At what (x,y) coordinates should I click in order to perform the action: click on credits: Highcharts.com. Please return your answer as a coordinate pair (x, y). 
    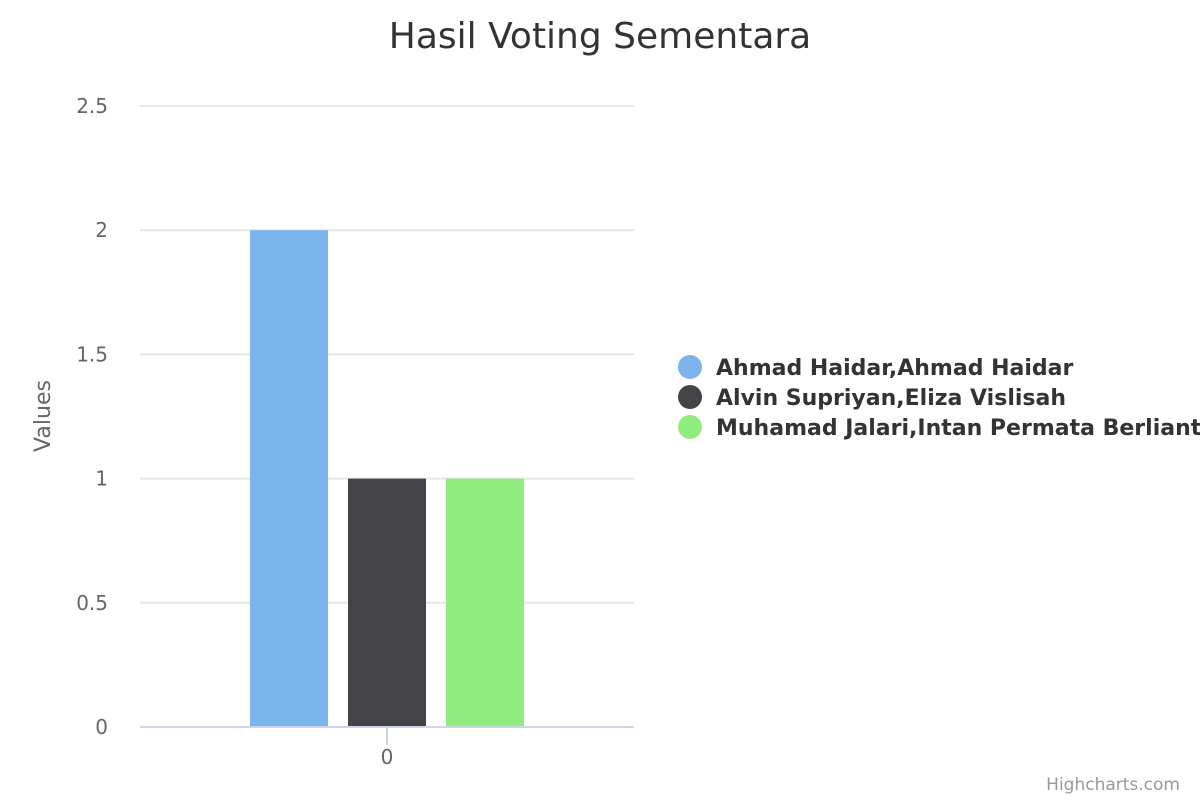
    Looking at the image, I should click on (1113, 785).